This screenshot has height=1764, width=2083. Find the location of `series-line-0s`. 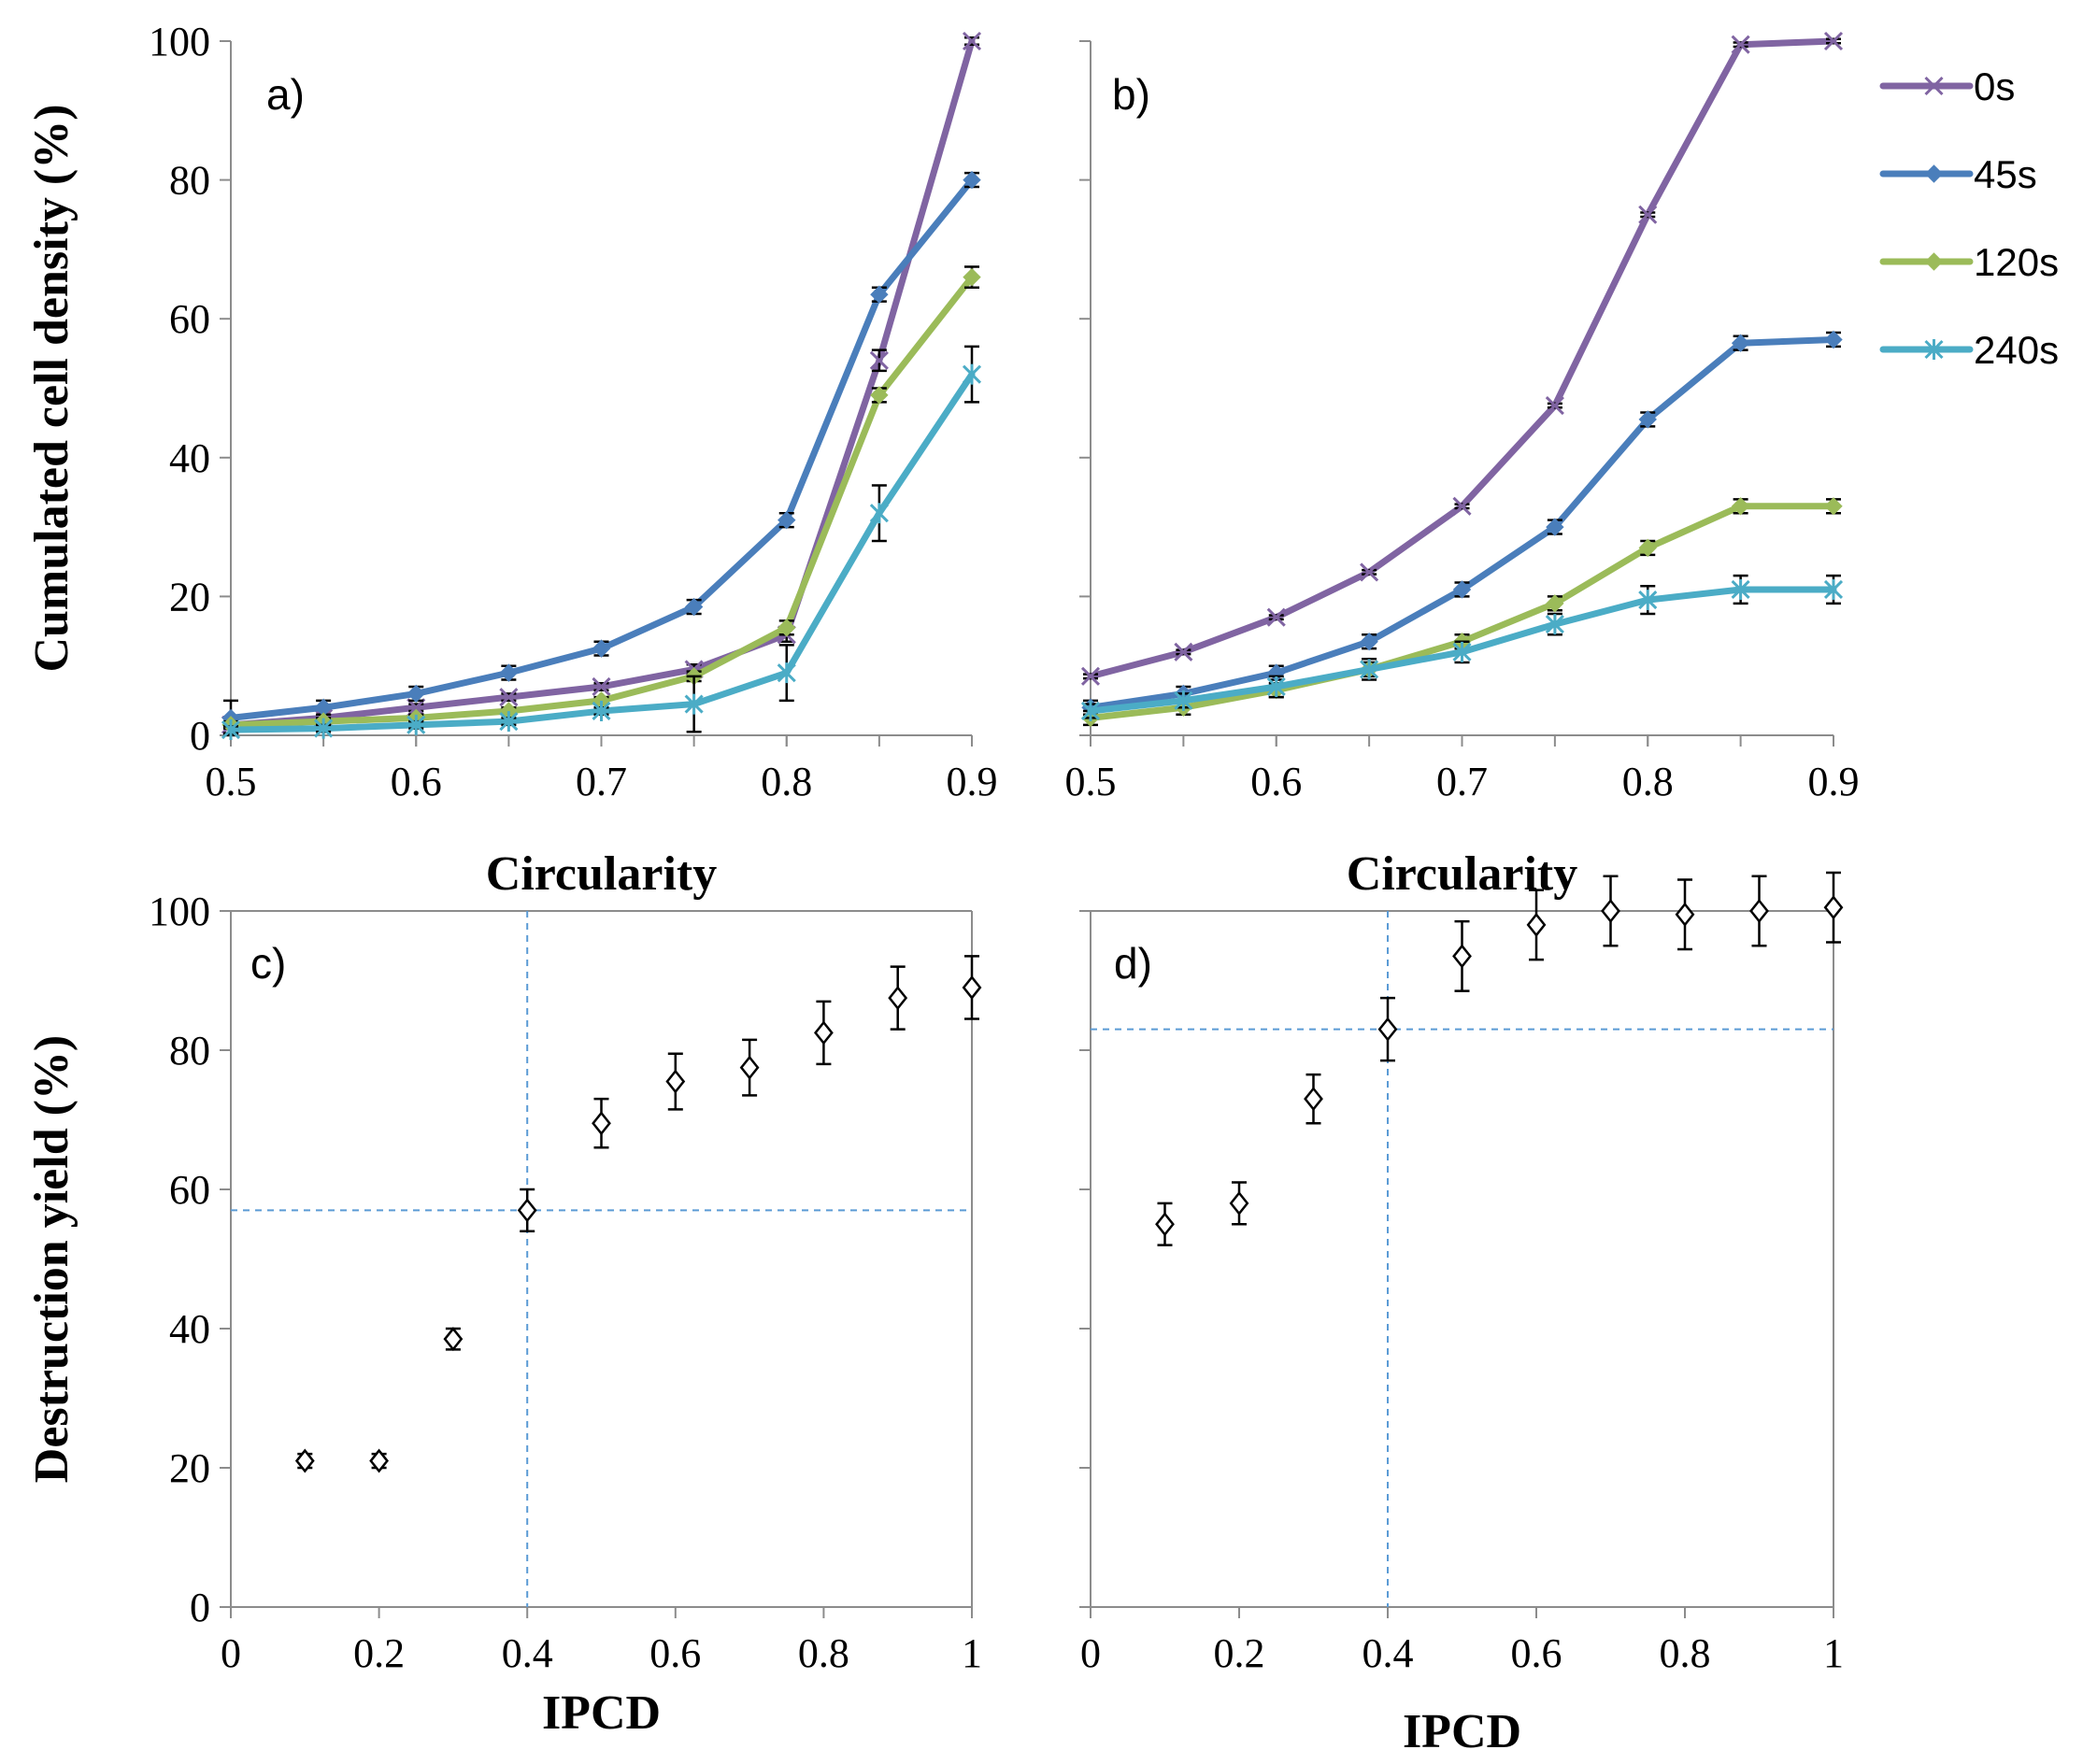

series-line-0s is located at coordinates (601, 383).